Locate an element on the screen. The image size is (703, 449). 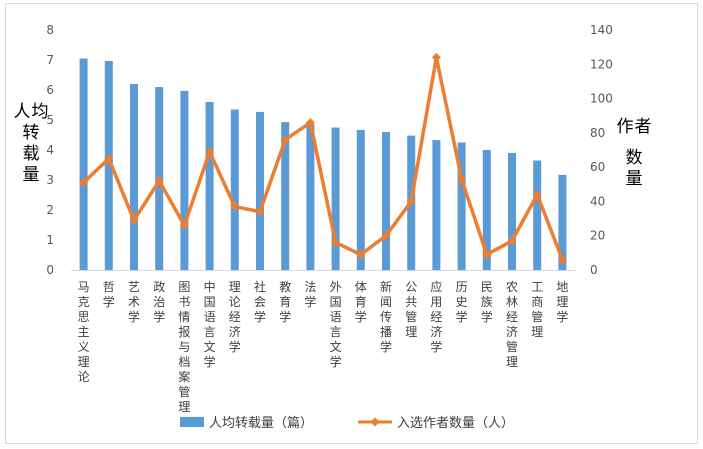
category-label-char: 育 is located at coordinates (285, 301).